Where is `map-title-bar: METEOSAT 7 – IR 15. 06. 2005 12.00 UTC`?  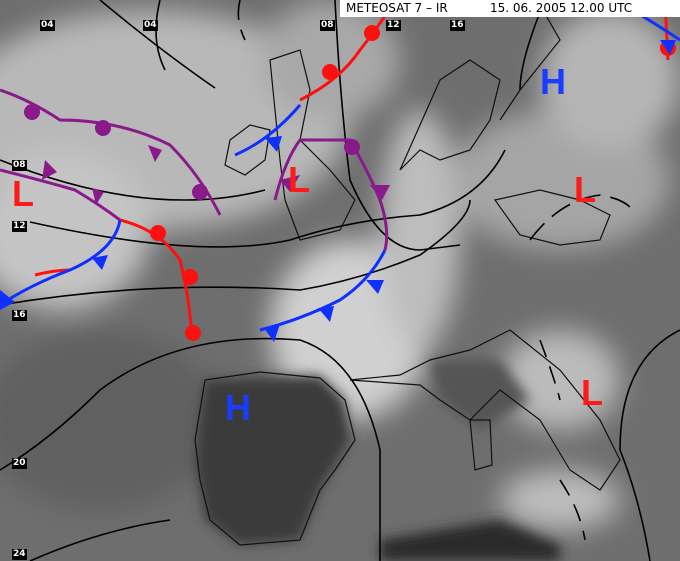
map-title-bar: METEOSAT 7 – IR 15. 06. 2005 12.00 UTC is located at coordinates (510, 8).